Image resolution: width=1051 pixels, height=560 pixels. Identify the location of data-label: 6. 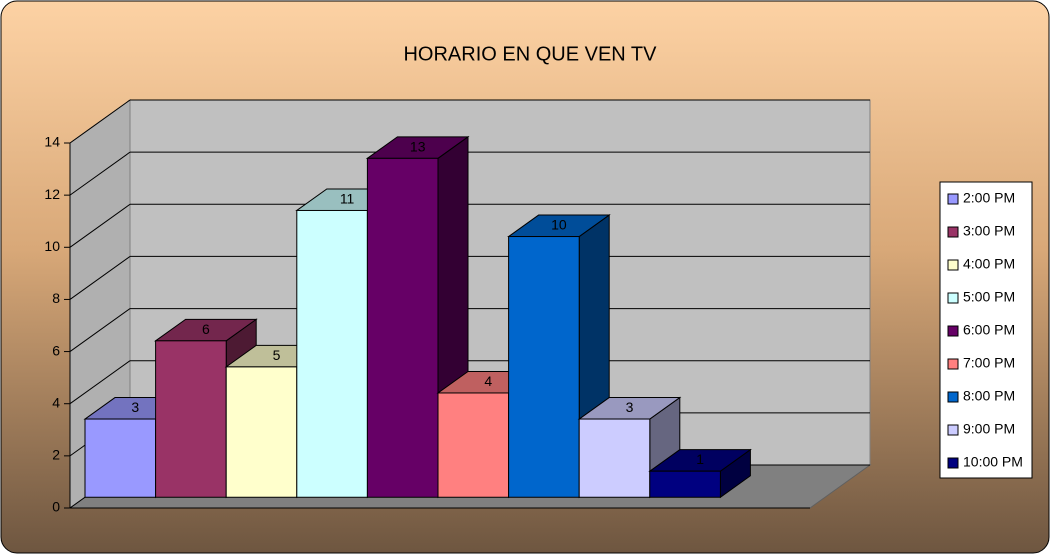
(206, 329).